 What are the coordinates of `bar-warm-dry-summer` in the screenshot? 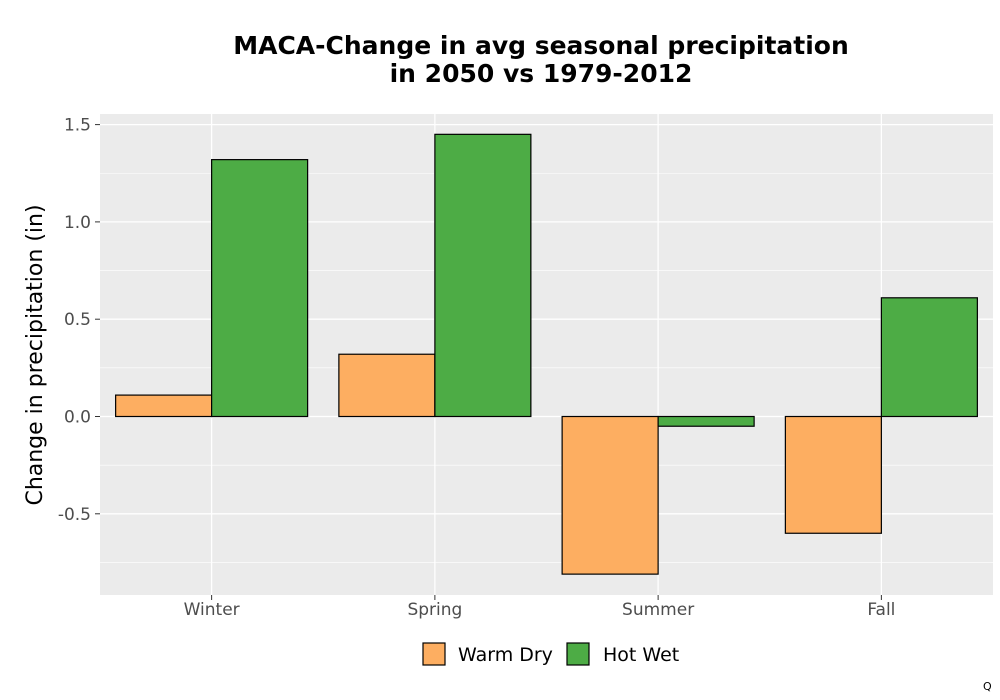 It's located at (610, 495).